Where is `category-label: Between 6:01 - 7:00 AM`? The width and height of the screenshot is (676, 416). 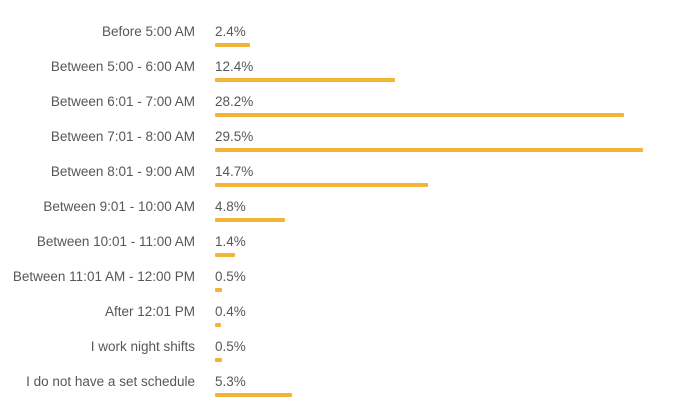 category-label: Between 6:01 - 7:00 AM is located at coordinates (122, 101).